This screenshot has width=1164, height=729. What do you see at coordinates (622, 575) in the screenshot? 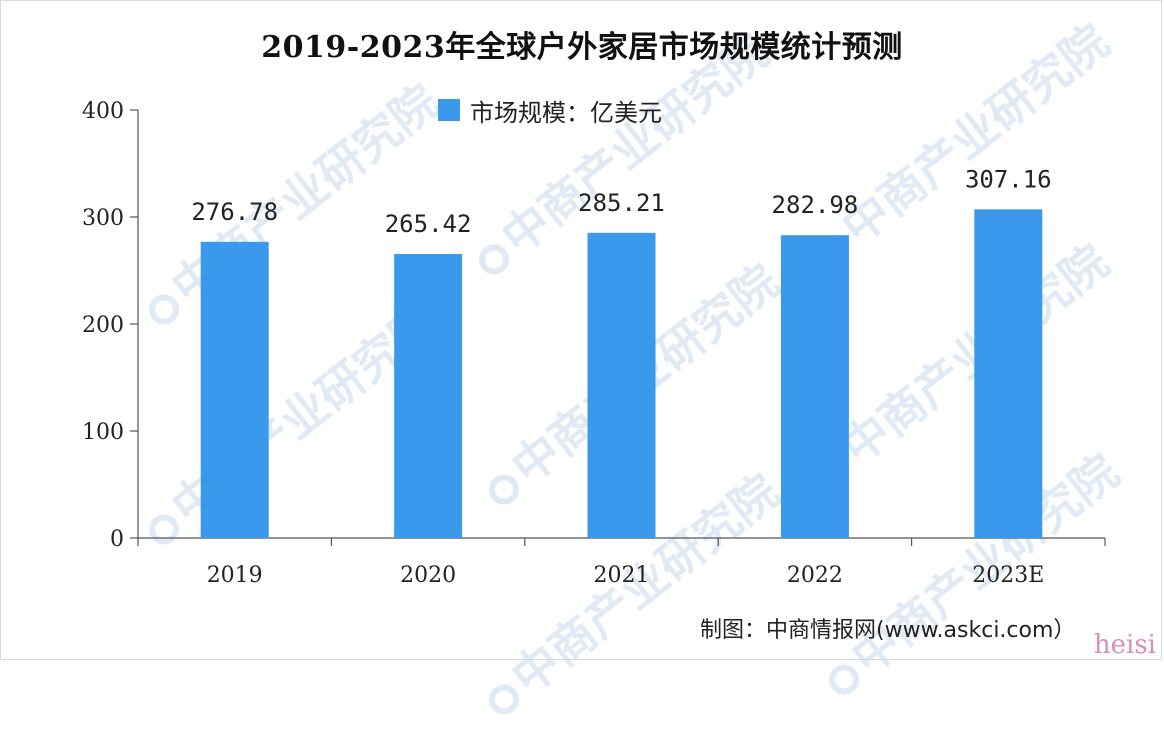
I see `x-tick-label-2021: 2021` at bounding box center [622, 575].